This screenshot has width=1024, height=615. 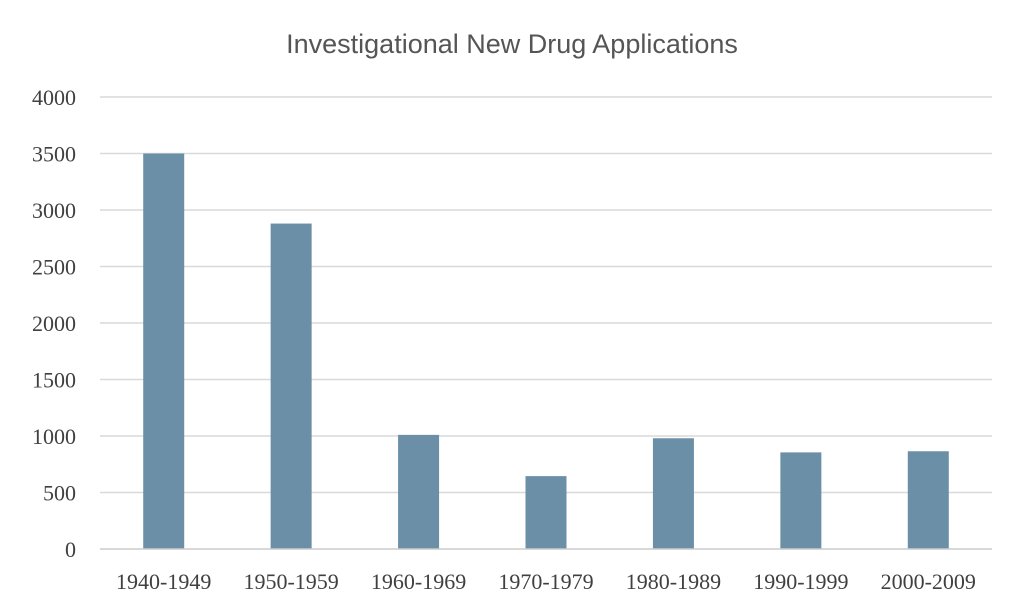 What do you see at coordinates (673, 493) in the screenshot?
I see `bar-1980-1989` at bounding box center [673, 493].